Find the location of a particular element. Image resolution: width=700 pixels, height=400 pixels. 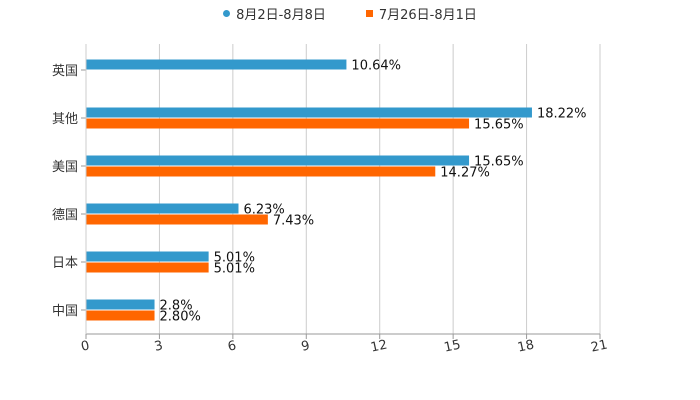

tick-label-x-9: 9 is located at coordinates (305, 346).